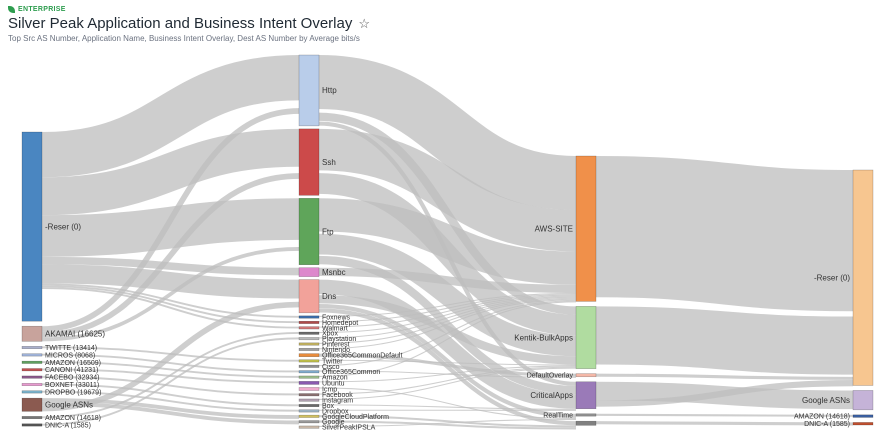  I want to click on sankey-link-a20-b2, so click(447, 380).